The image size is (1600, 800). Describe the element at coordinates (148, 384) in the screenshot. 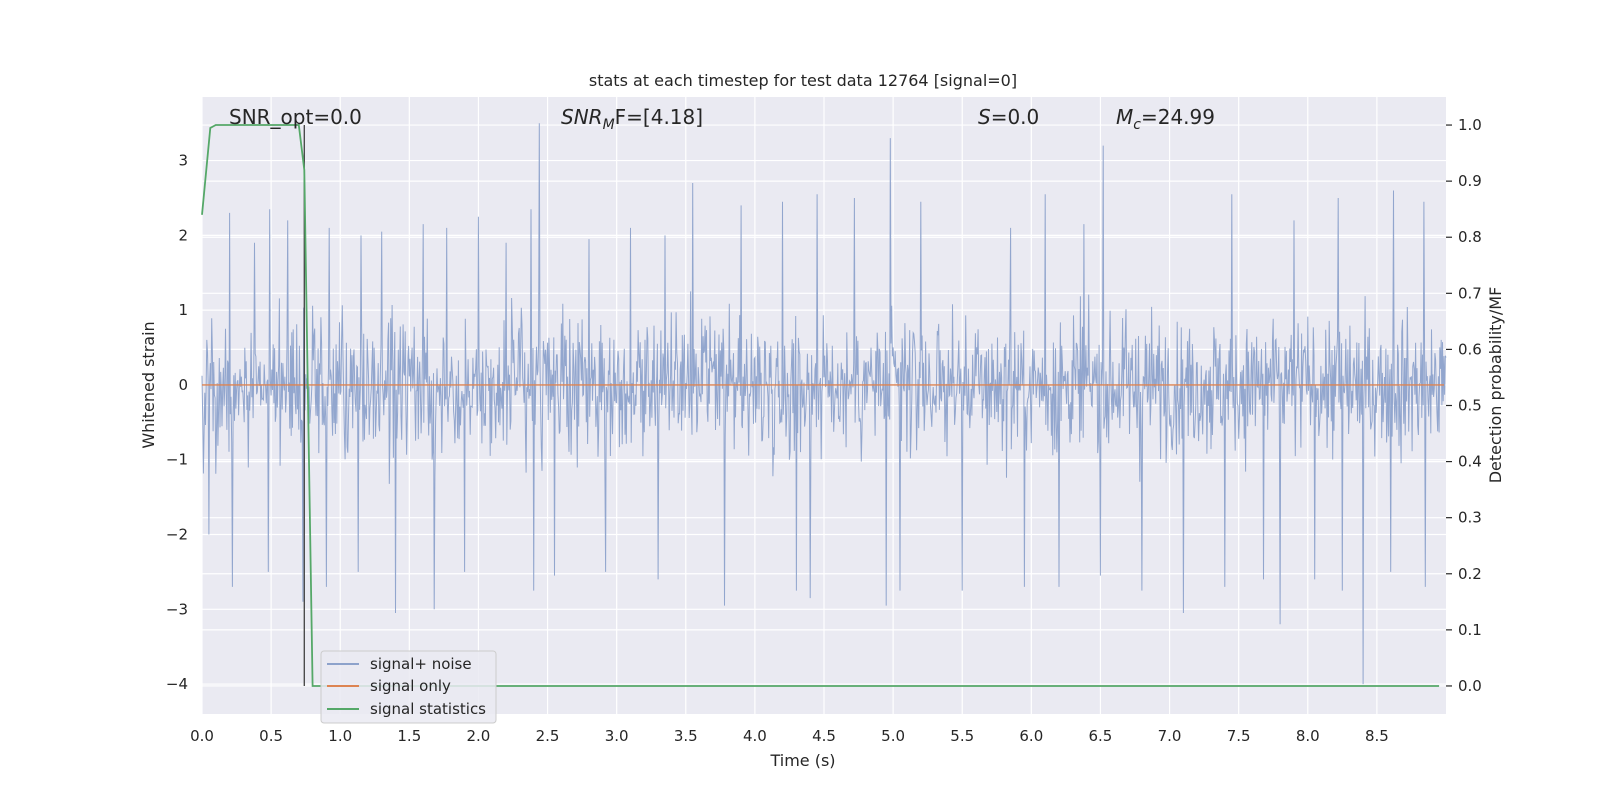

I see `y-axis-label: Whitened strain` at that location.